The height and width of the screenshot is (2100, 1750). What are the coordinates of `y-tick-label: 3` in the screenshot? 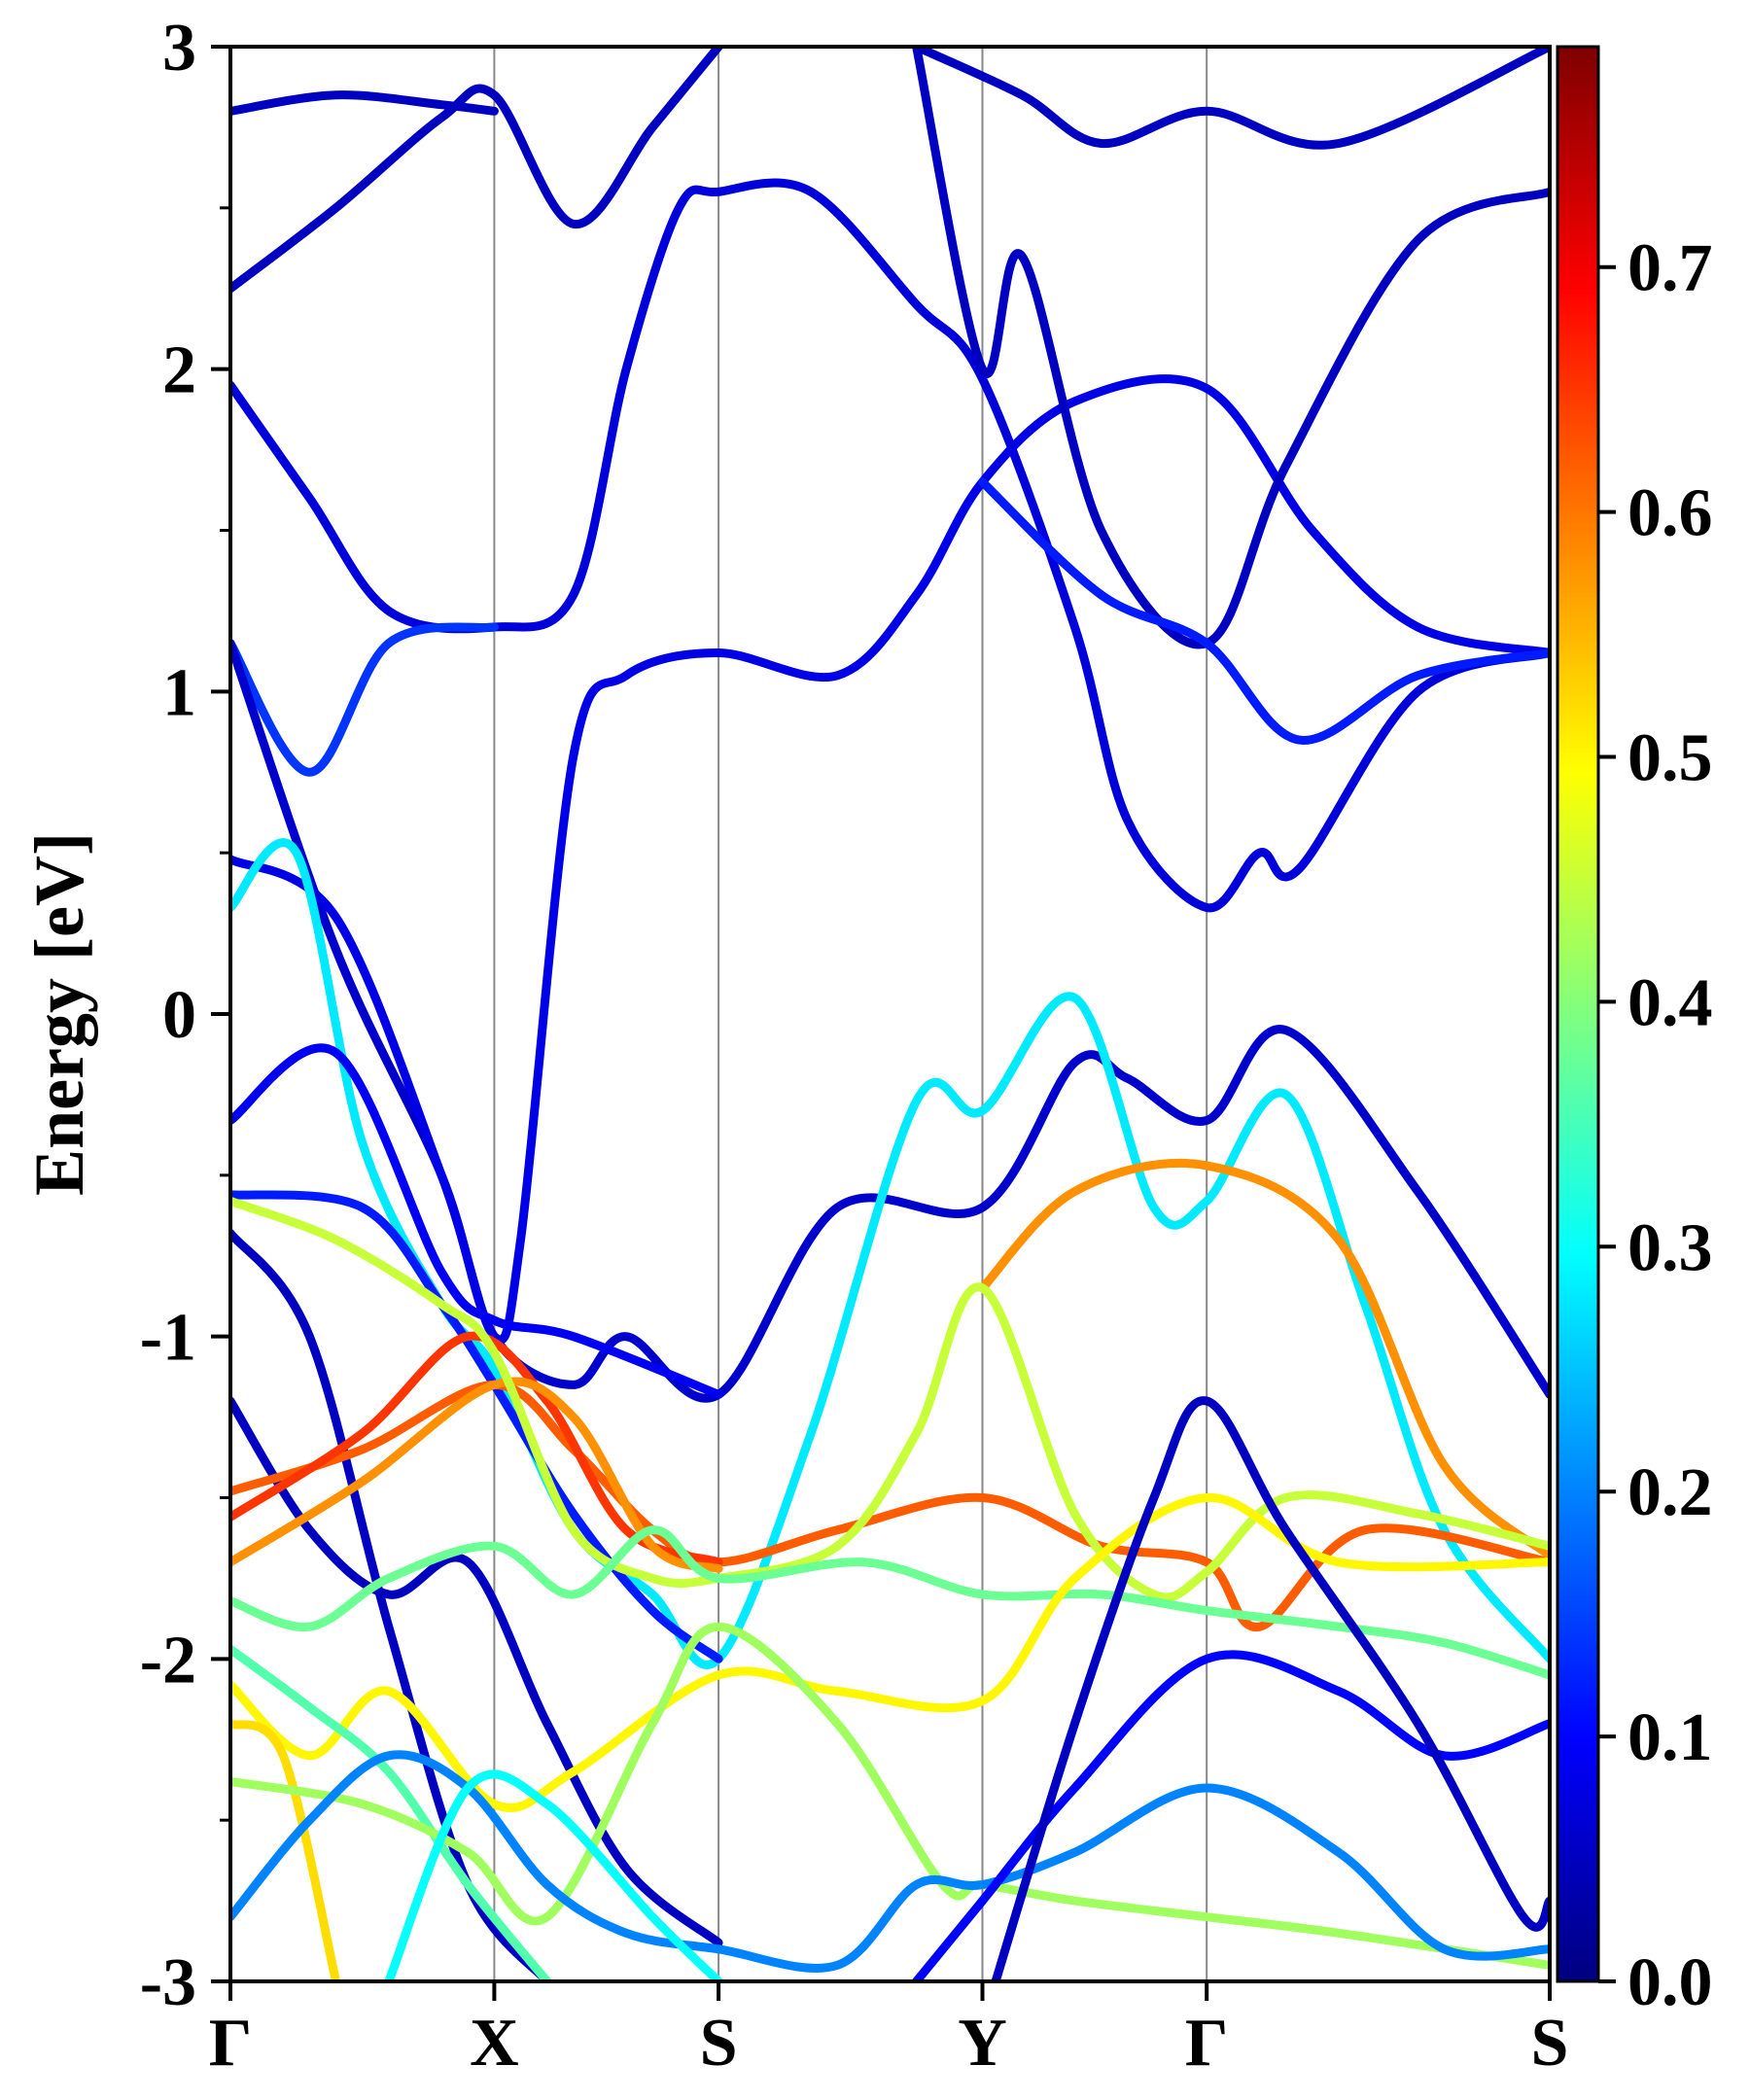 It's located at (179, 48).